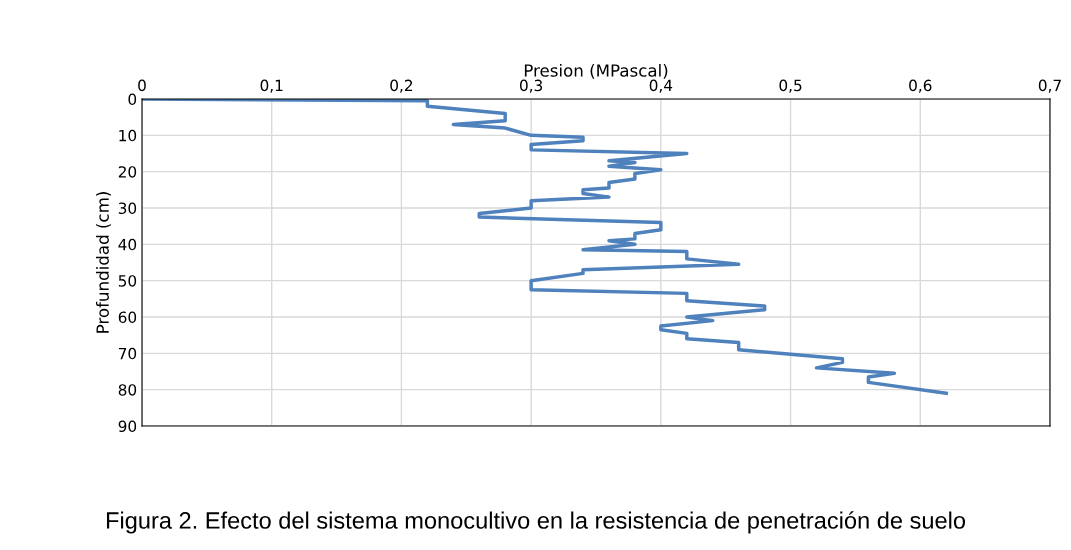 This screenshot has height=550, width=1071. What do you see at coordinates (127, 244) in the screenshot?
I see `y-tick-label: 40` at bounding box center [127, 244].